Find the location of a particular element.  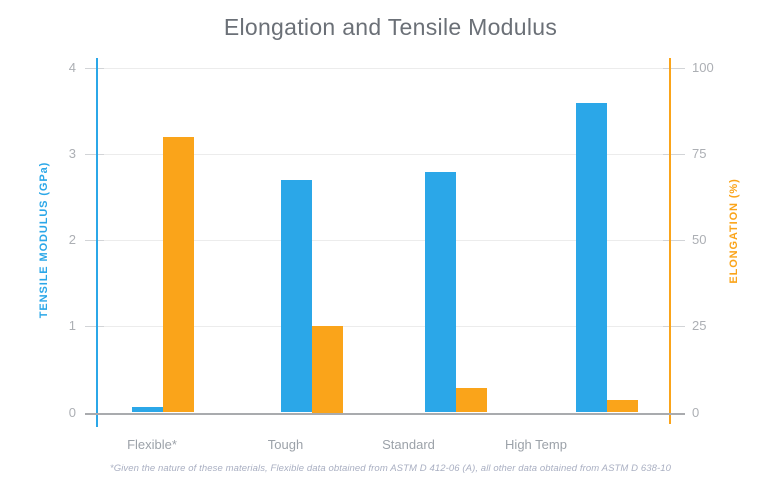

right-tick-label: 50 is located at coordinates (699, 240).